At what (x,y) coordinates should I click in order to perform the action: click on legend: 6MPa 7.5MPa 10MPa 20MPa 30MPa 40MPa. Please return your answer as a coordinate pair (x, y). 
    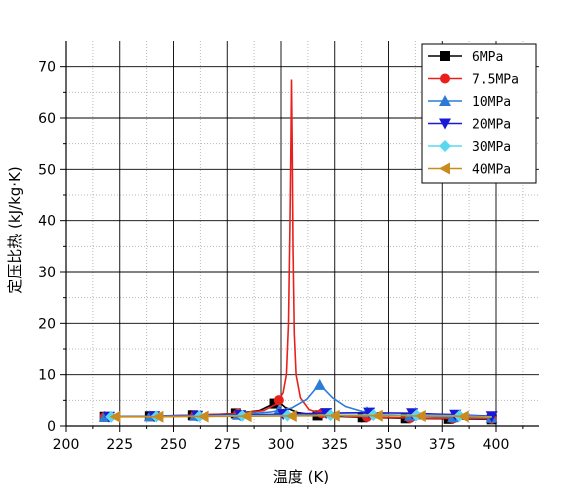
    Looking at the image, I should click on (479, 113).